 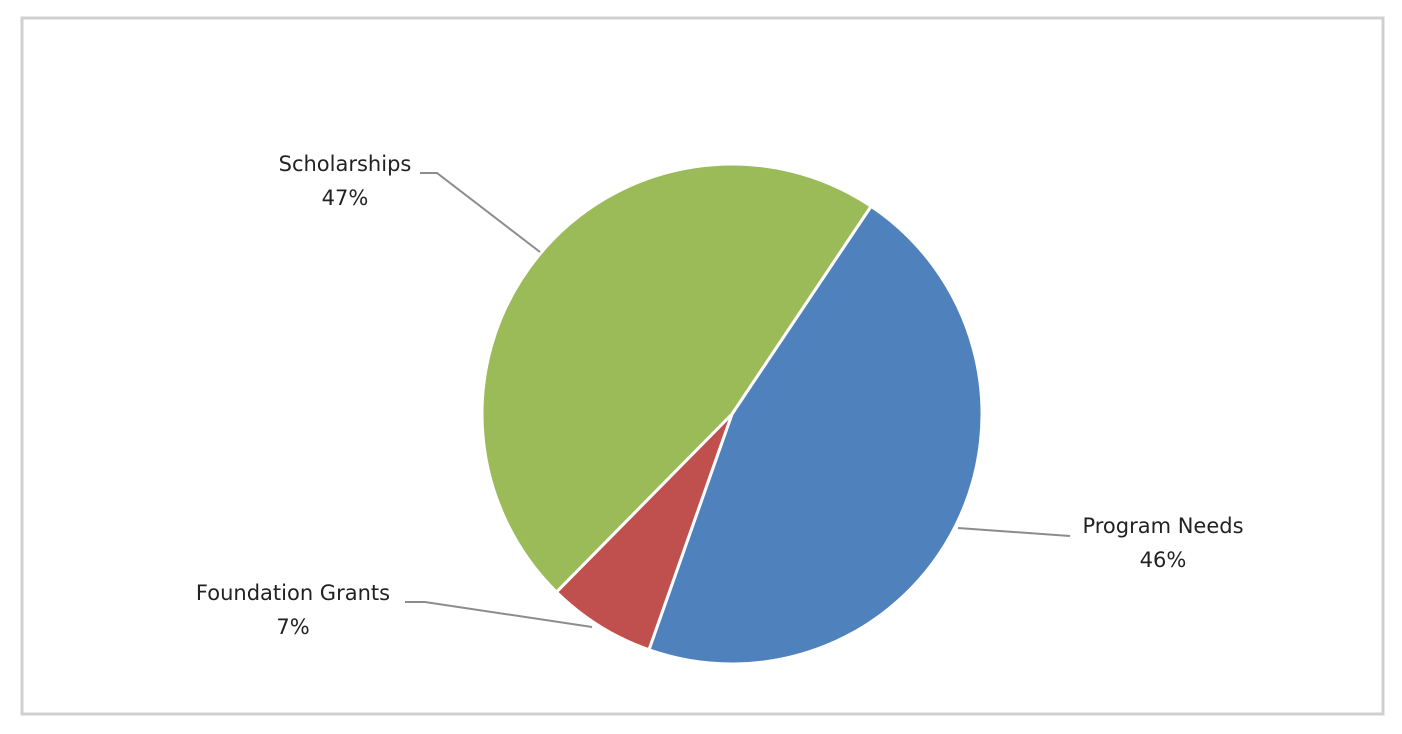 What do you see at coordinates (293, 593) in the screenshot?
I see `slice-label: Foundation Grants` at bounding box center [293, 593].